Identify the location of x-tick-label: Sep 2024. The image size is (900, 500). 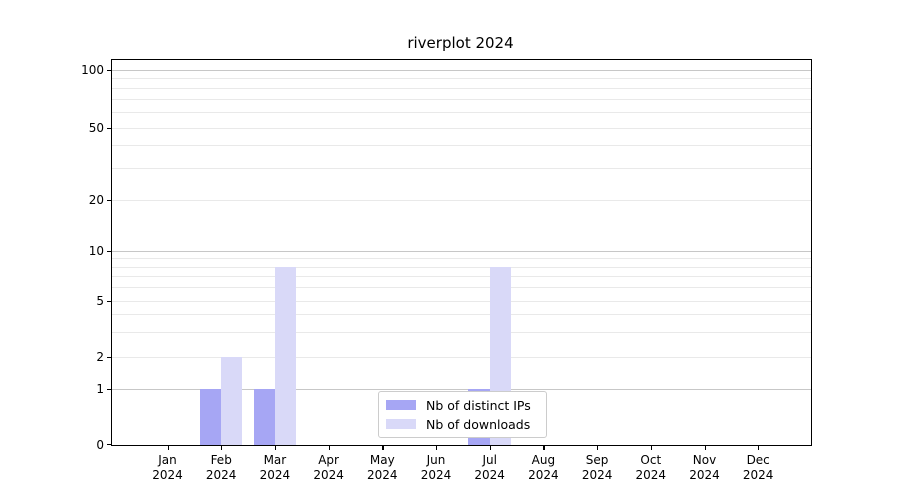
(597, 468).